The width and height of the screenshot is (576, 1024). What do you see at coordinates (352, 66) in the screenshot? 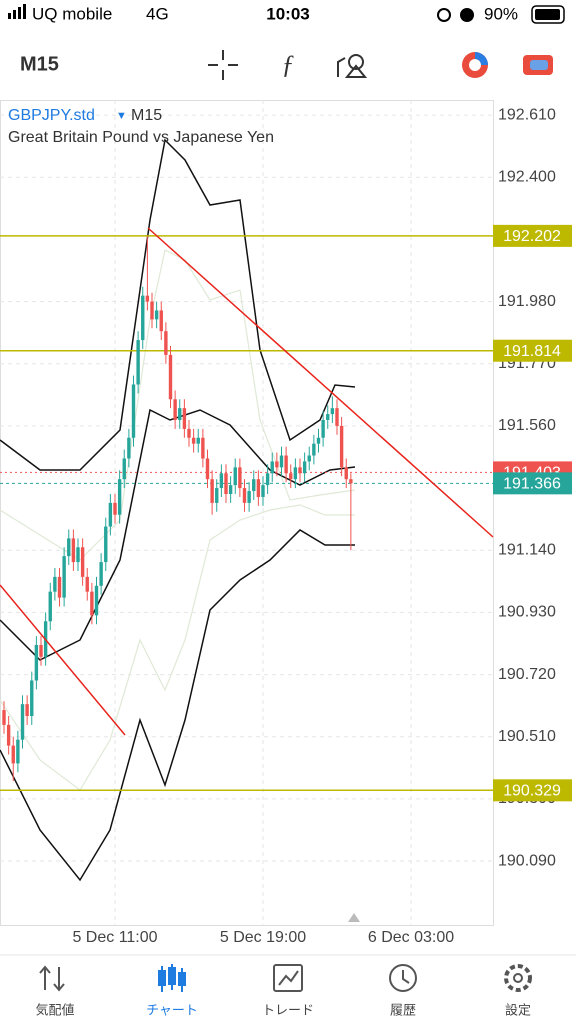
I see `objects-button` at bounding box center [352, 66].